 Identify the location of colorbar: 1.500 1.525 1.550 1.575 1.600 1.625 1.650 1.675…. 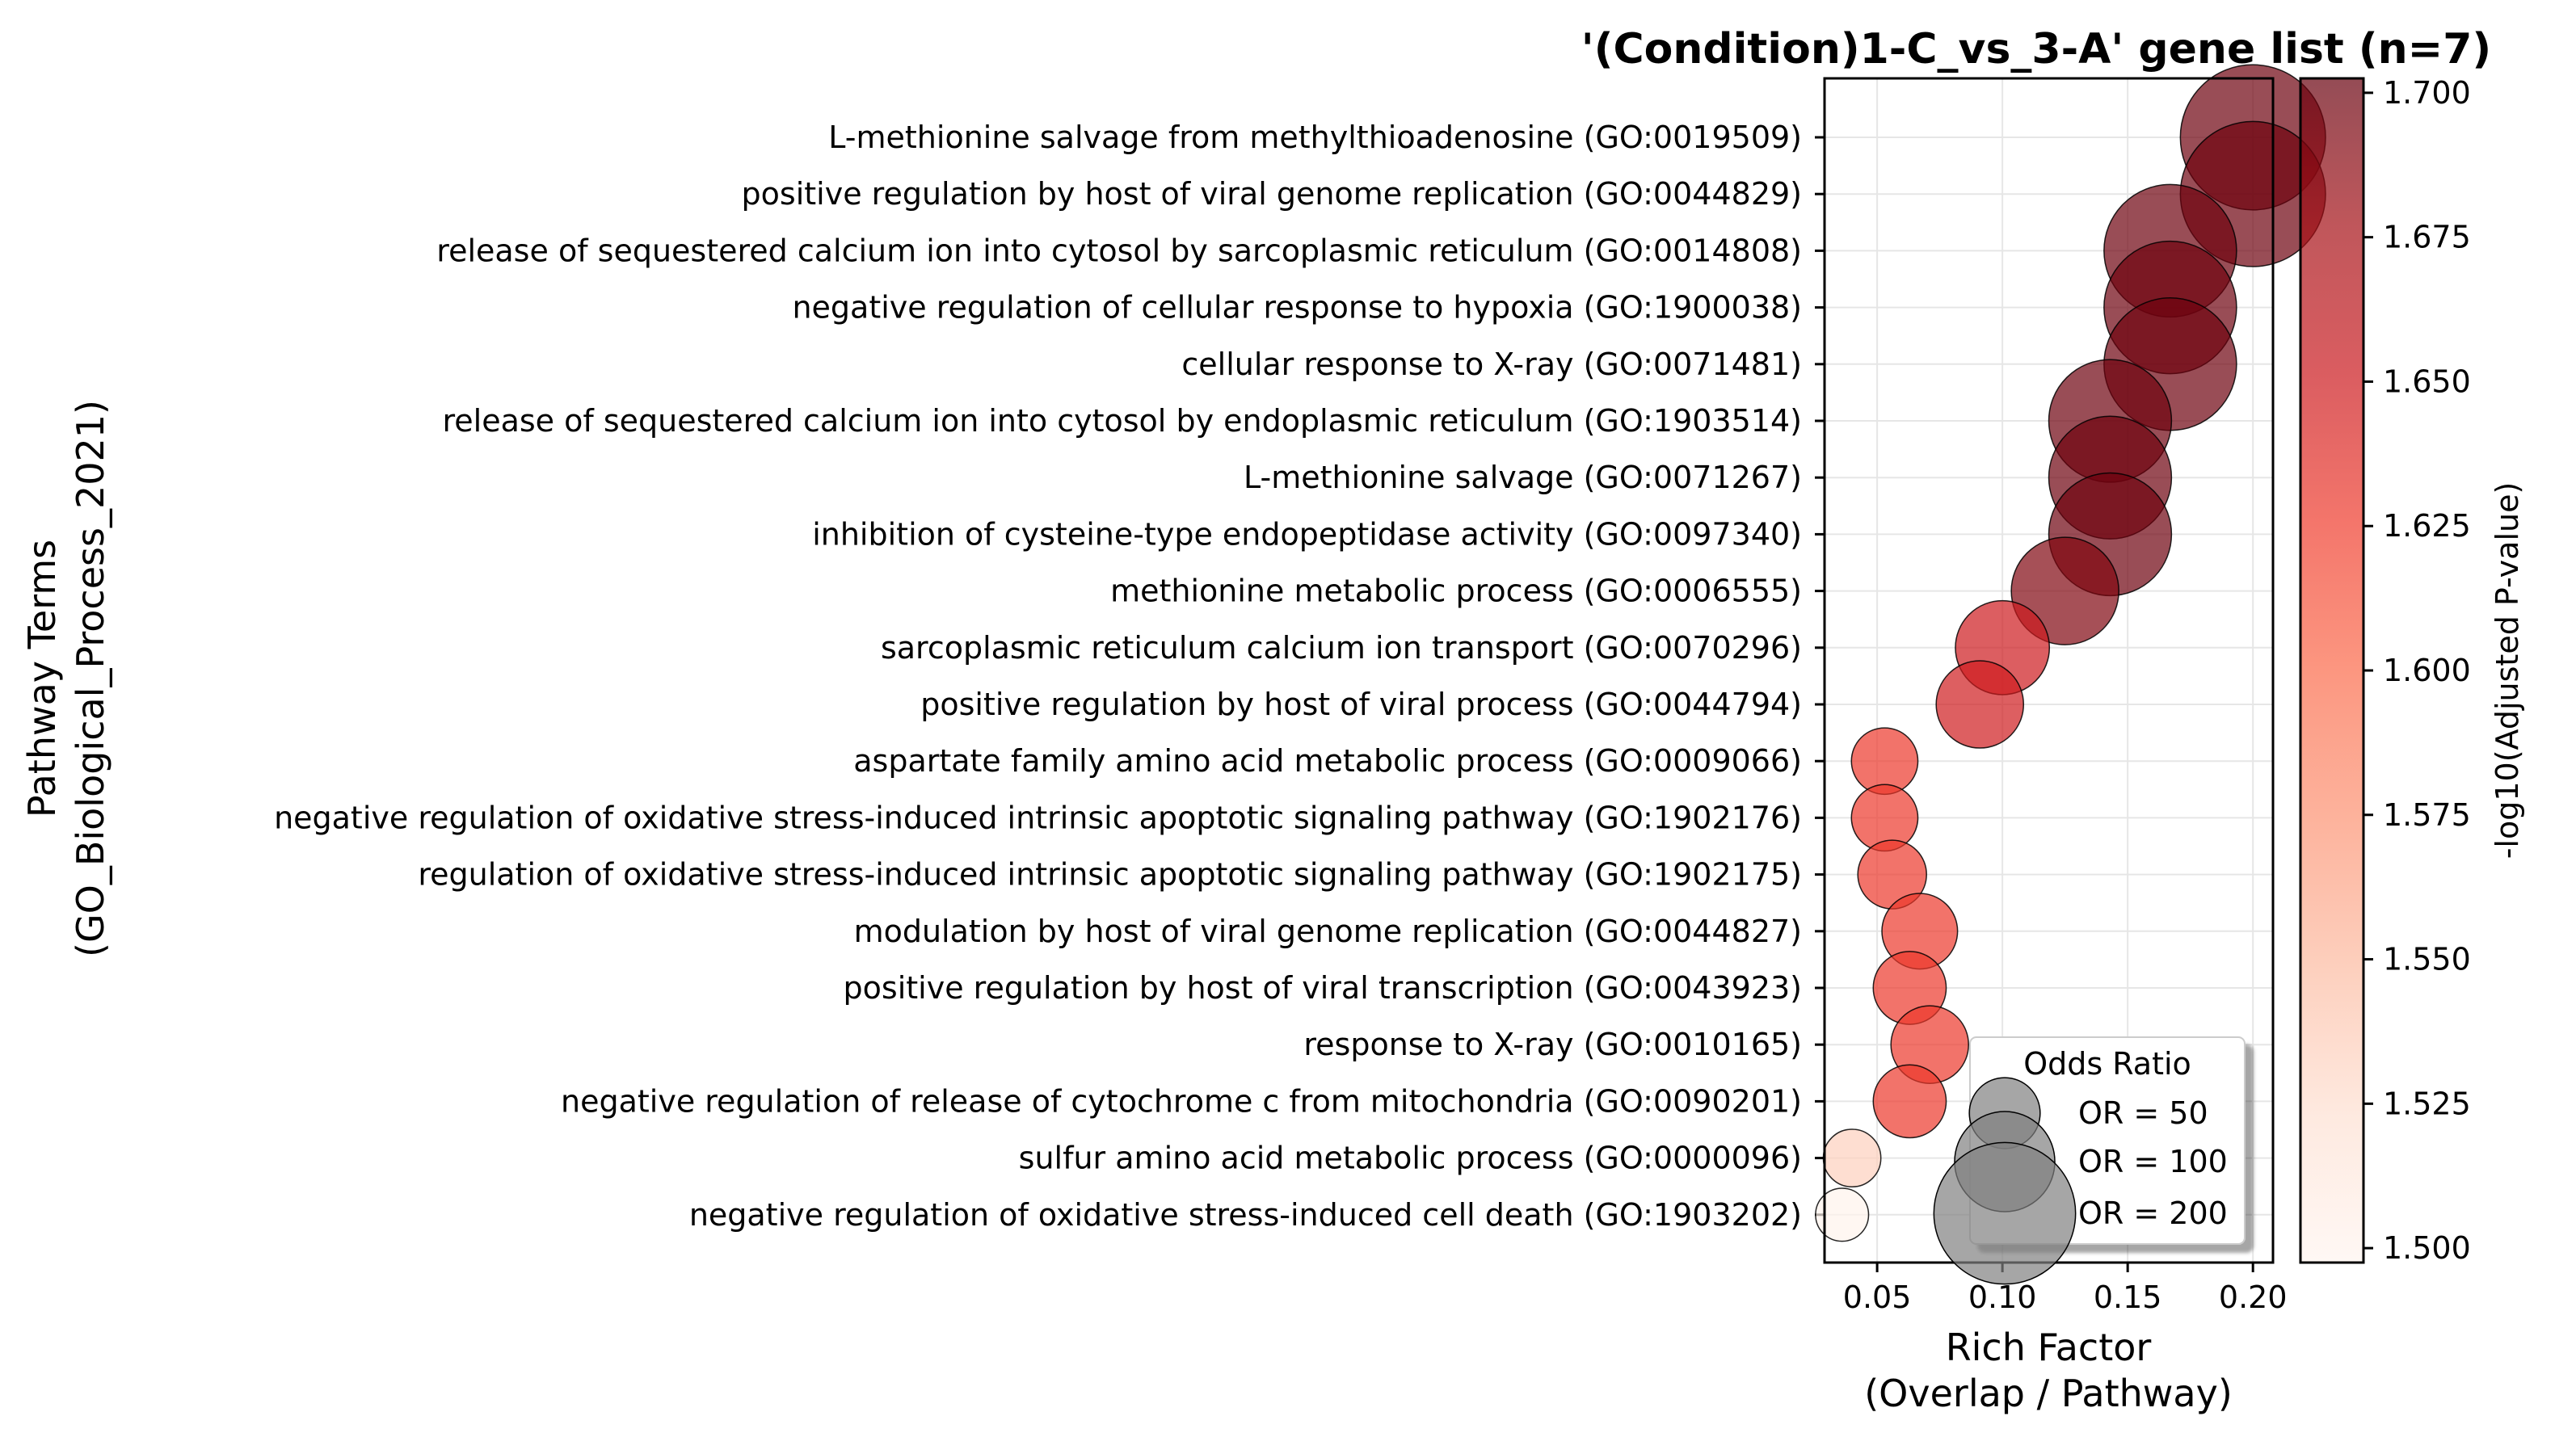
(2412, 670).